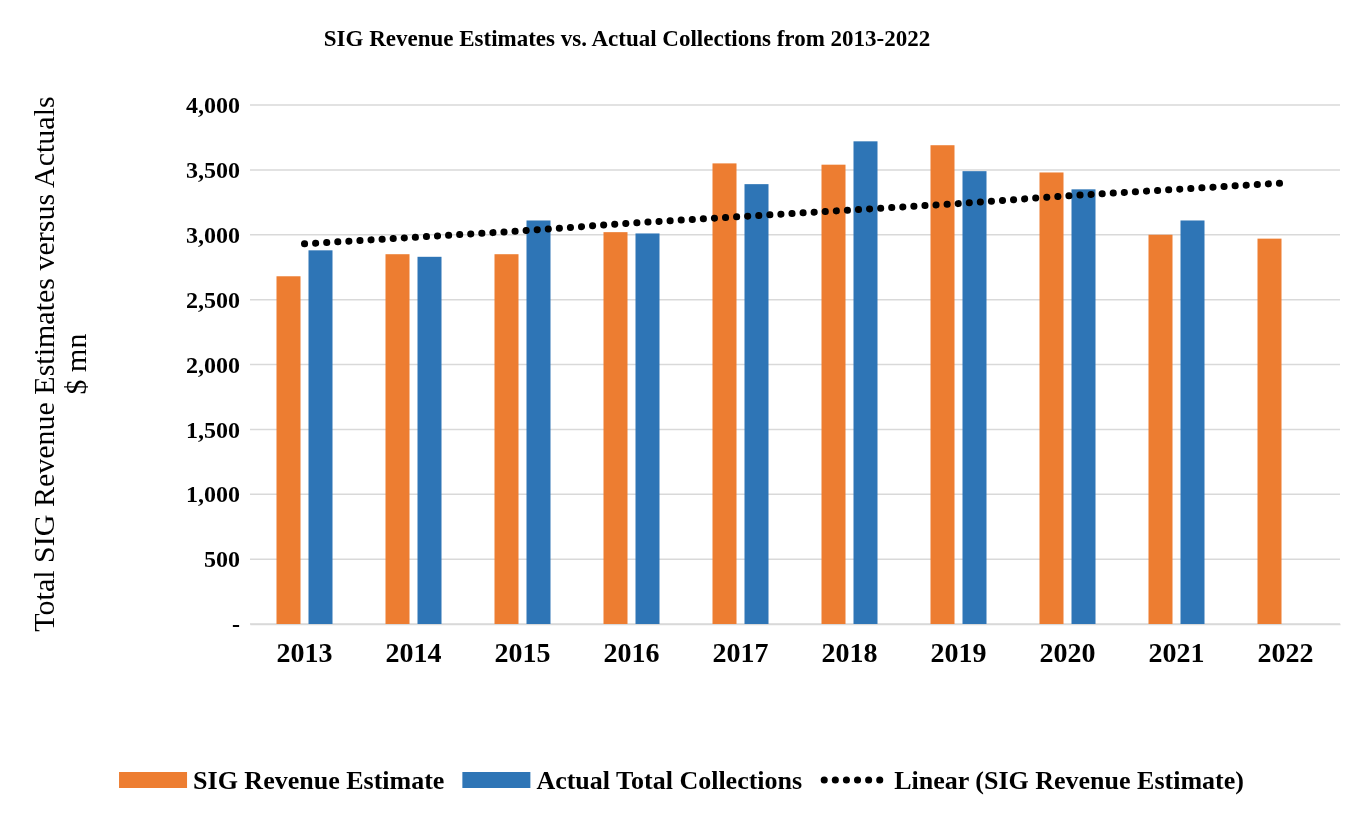 The height and width of the screenshot is (813, 1363). I want to click on y-tick-label: 500, so click(222, 559).